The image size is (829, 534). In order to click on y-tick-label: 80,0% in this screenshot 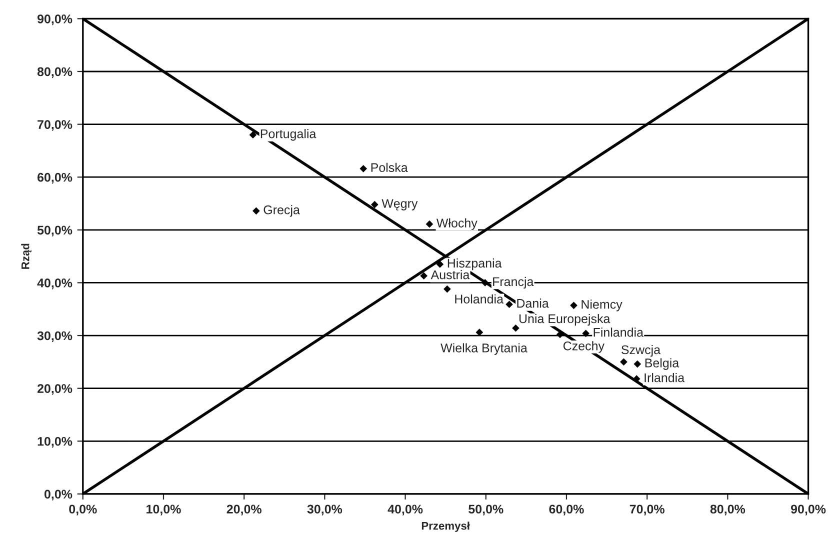, I will do `click(54, 72)`.